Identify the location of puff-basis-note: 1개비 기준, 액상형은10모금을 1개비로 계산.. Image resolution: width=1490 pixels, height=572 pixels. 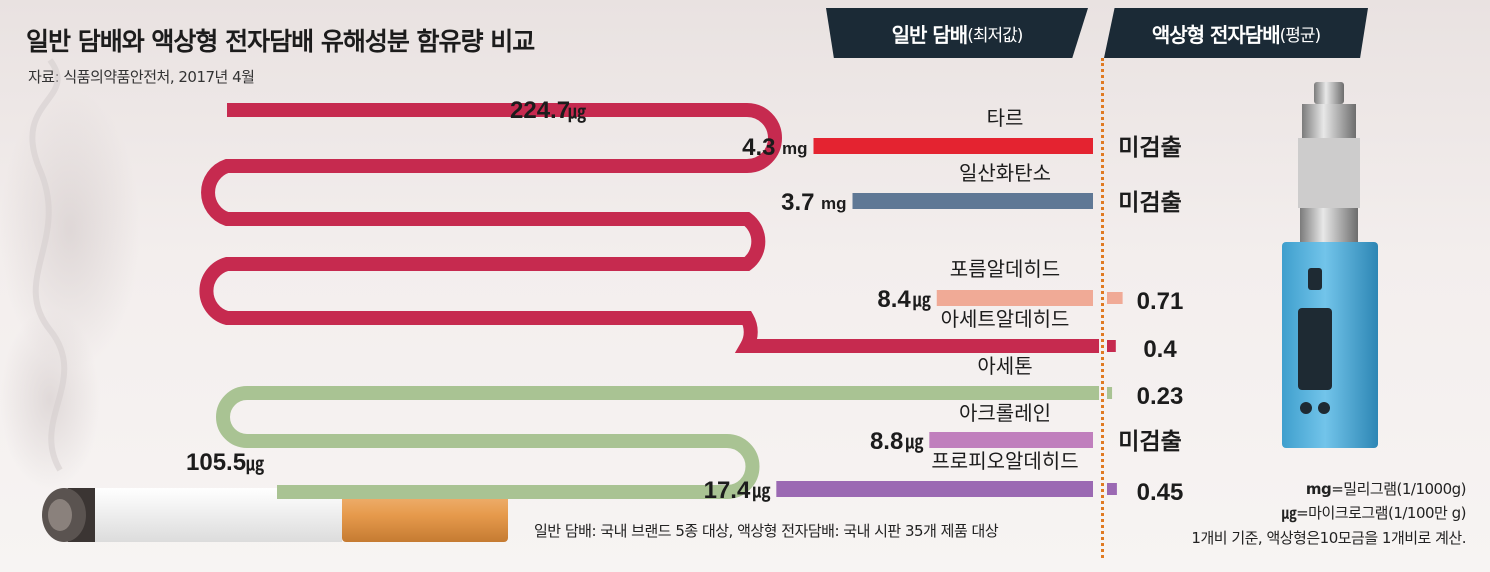
(1328, 538).